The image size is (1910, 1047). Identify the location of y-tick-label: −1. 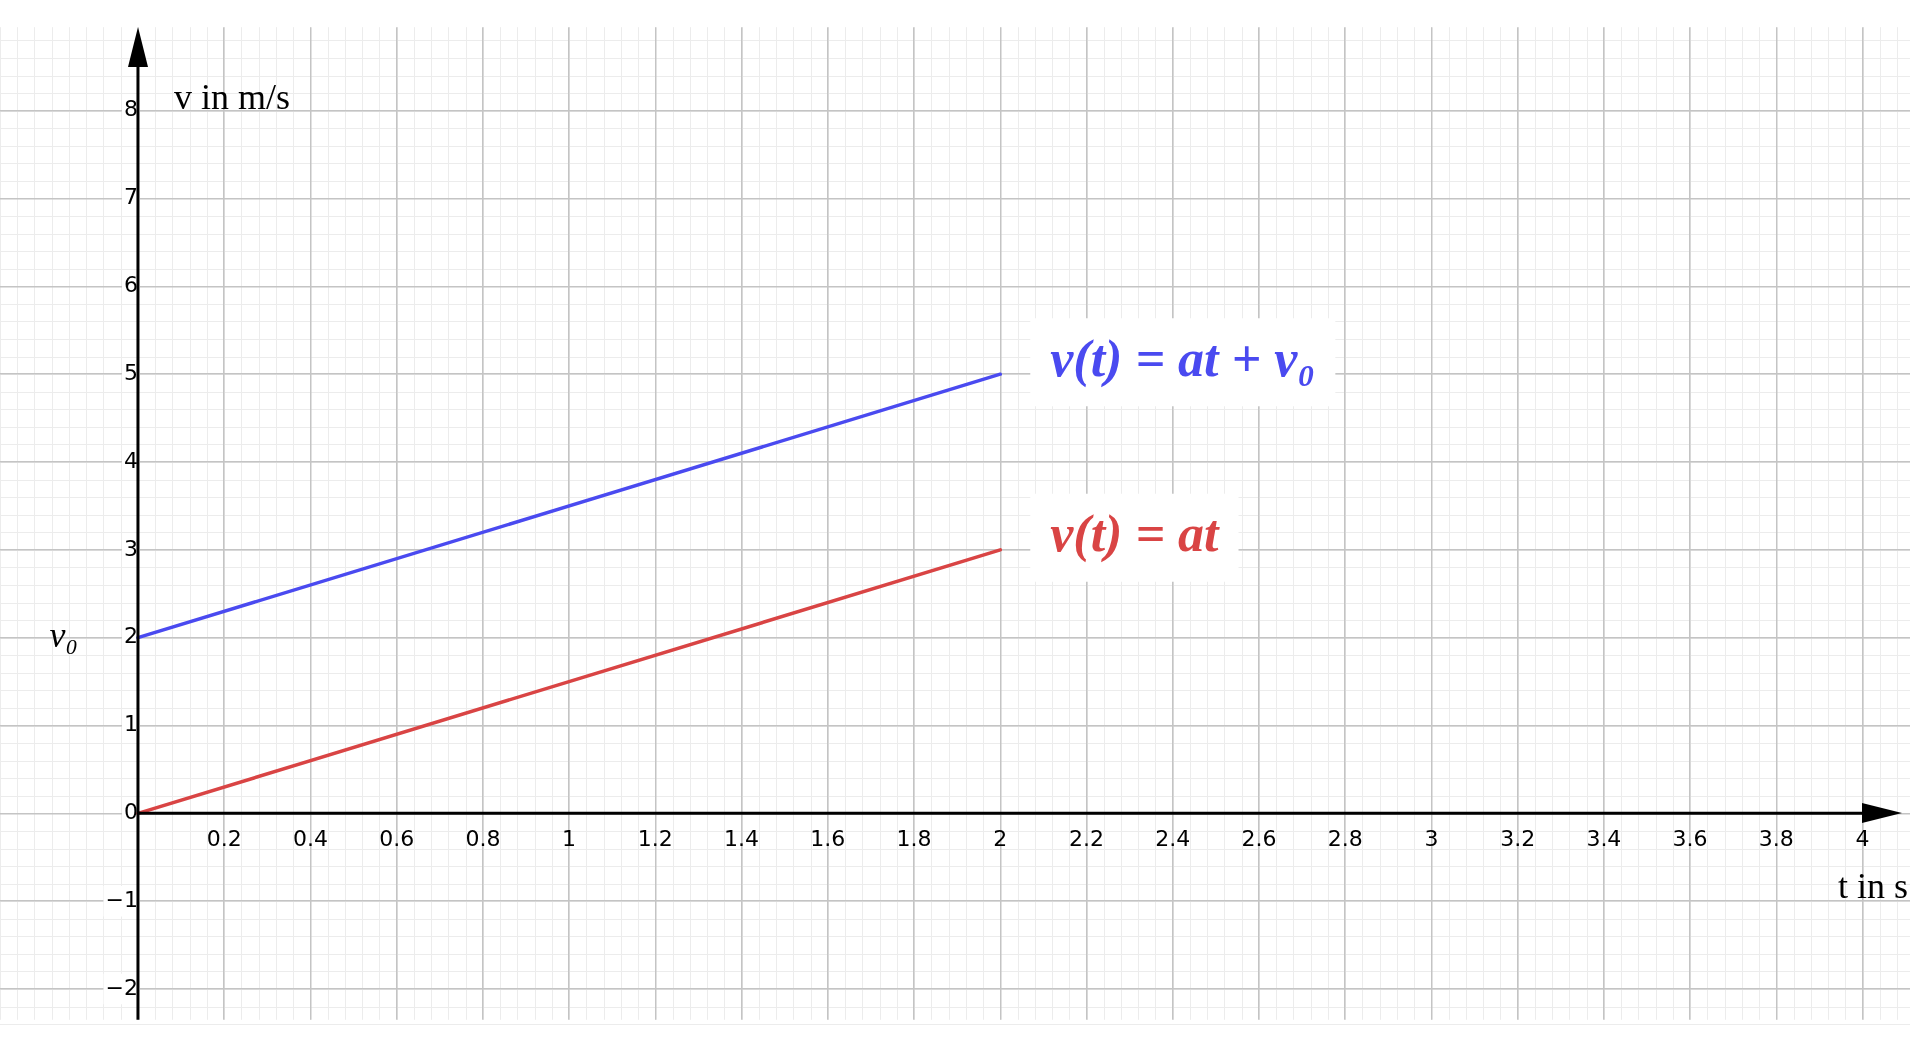
(121, 899).